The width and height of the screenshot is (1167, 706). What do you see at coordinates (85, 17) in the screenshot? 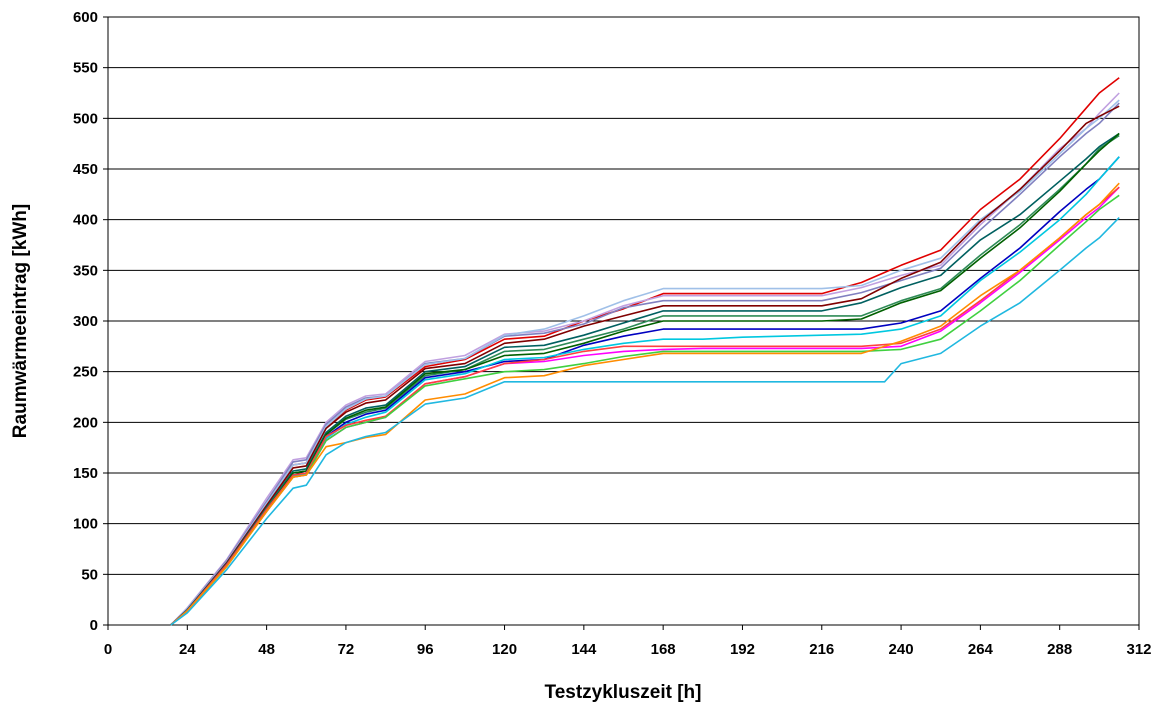
I see `y-tick-label: 600` at bounding box center [85, 17].